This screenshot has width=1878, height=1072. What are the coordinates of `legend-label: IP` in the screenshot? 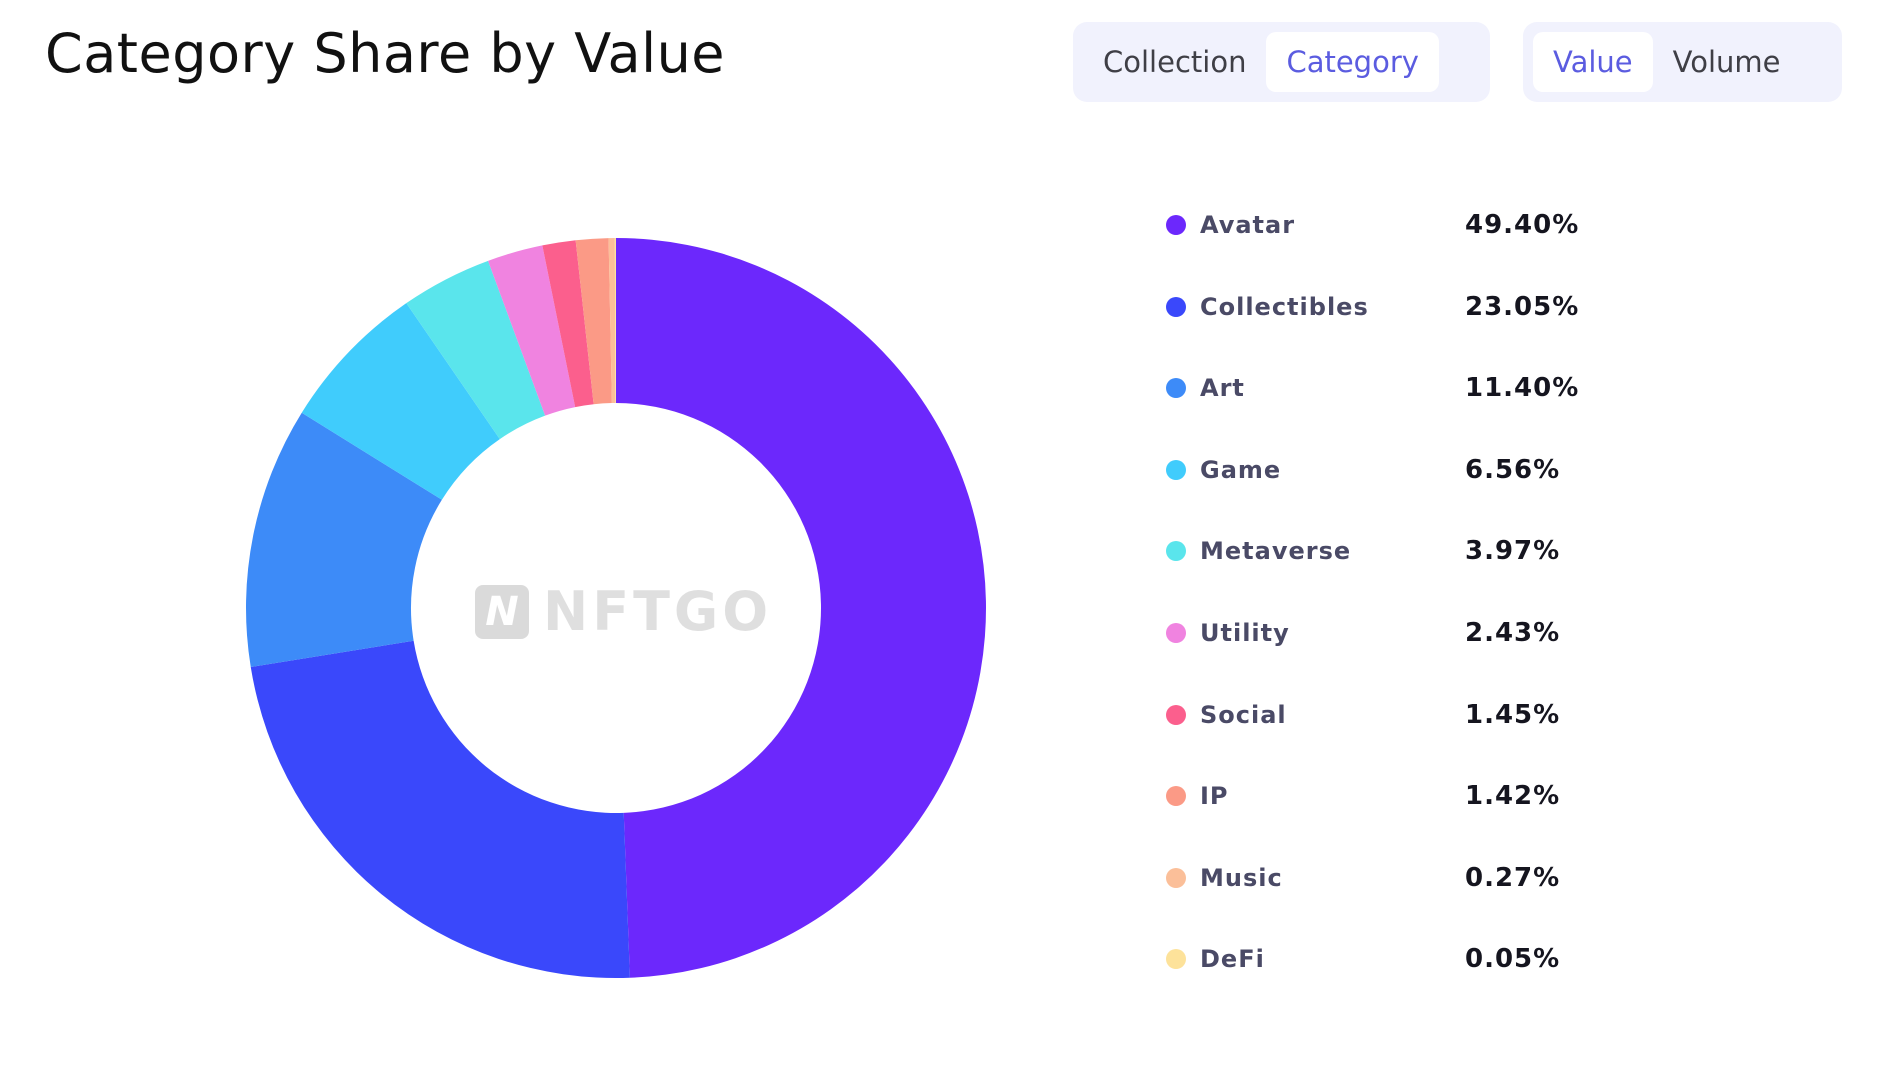 It's located at (1214, 796).